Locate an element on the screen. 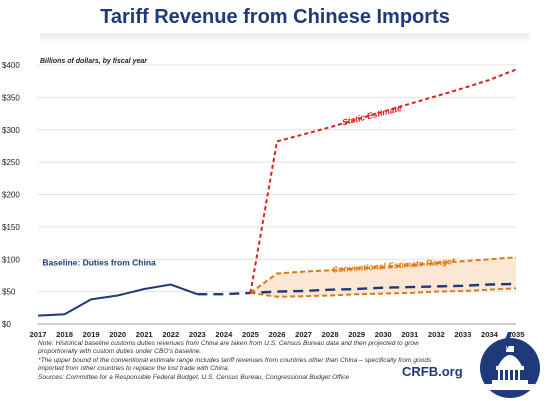  conventional-lower-line is located at coordinates (383, 292).